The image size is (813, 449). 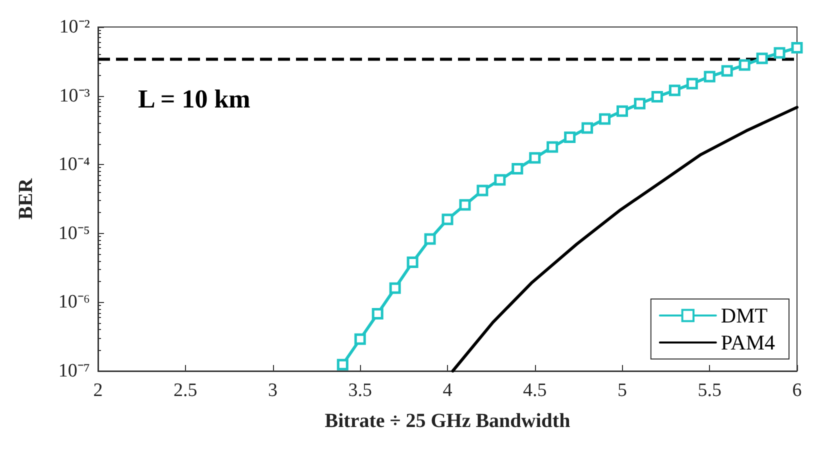 What do you see at coordinates (194, 99) in the screenshot?
I see `annotation: L = 10 km` at bounding box center [194, 99].